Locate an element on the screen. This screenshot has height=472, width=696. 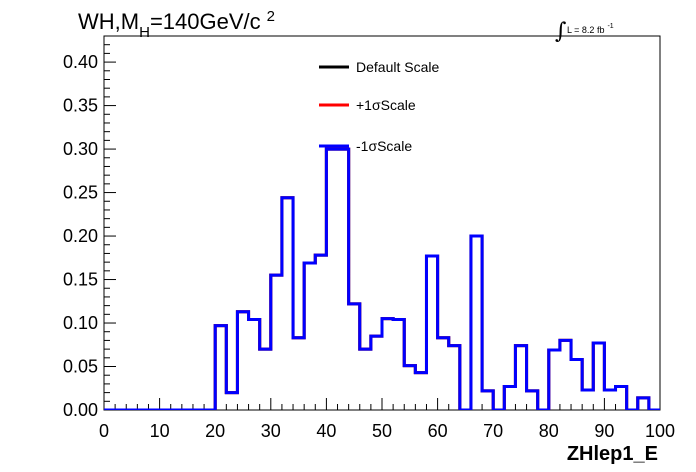
y-axis: 0.00 0.05 0.10 0.15 0.20 0.25 0.30 0.35 0.40 is located at coordinates (89, 227).